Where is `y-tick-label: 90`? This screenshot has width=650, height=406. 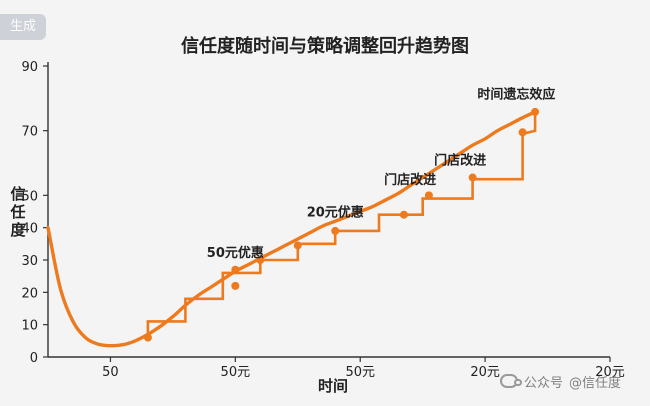 y-tick-label: 90 is located at coordinates (29, 67).